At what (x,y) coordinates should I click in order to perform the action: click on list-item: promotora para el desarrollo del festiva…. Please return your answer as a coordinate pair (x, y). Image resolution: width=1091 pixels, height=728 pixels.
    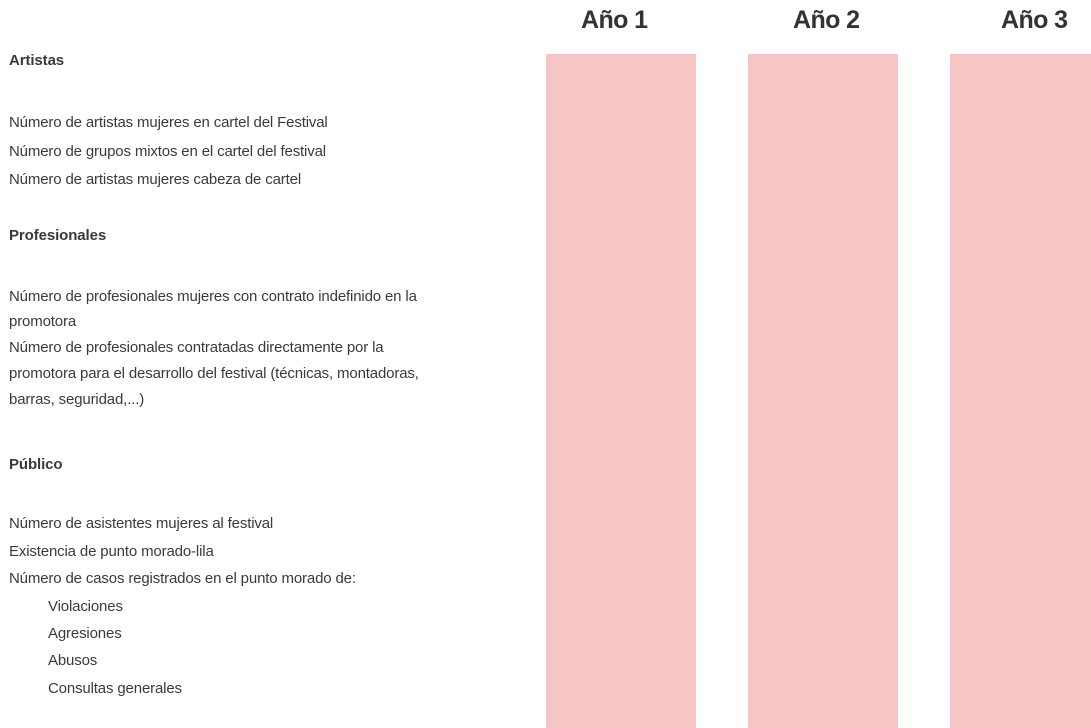
    Looking at the image, I should click on (214, 373).